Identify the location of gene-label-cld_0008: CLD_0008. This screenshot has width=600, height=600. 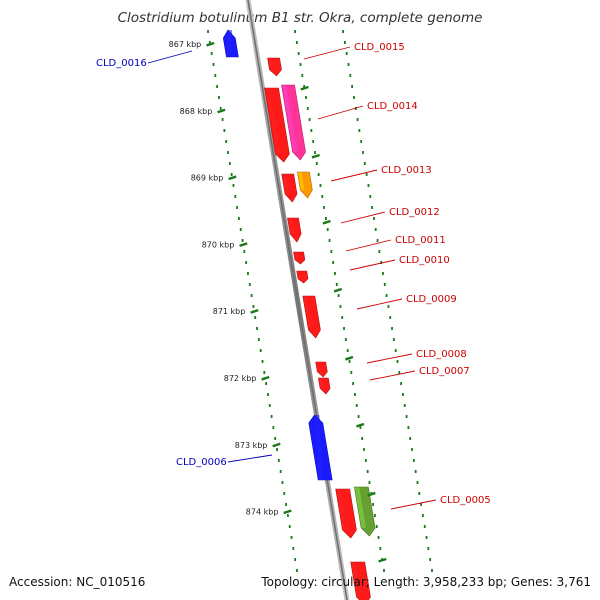
(441, 354).